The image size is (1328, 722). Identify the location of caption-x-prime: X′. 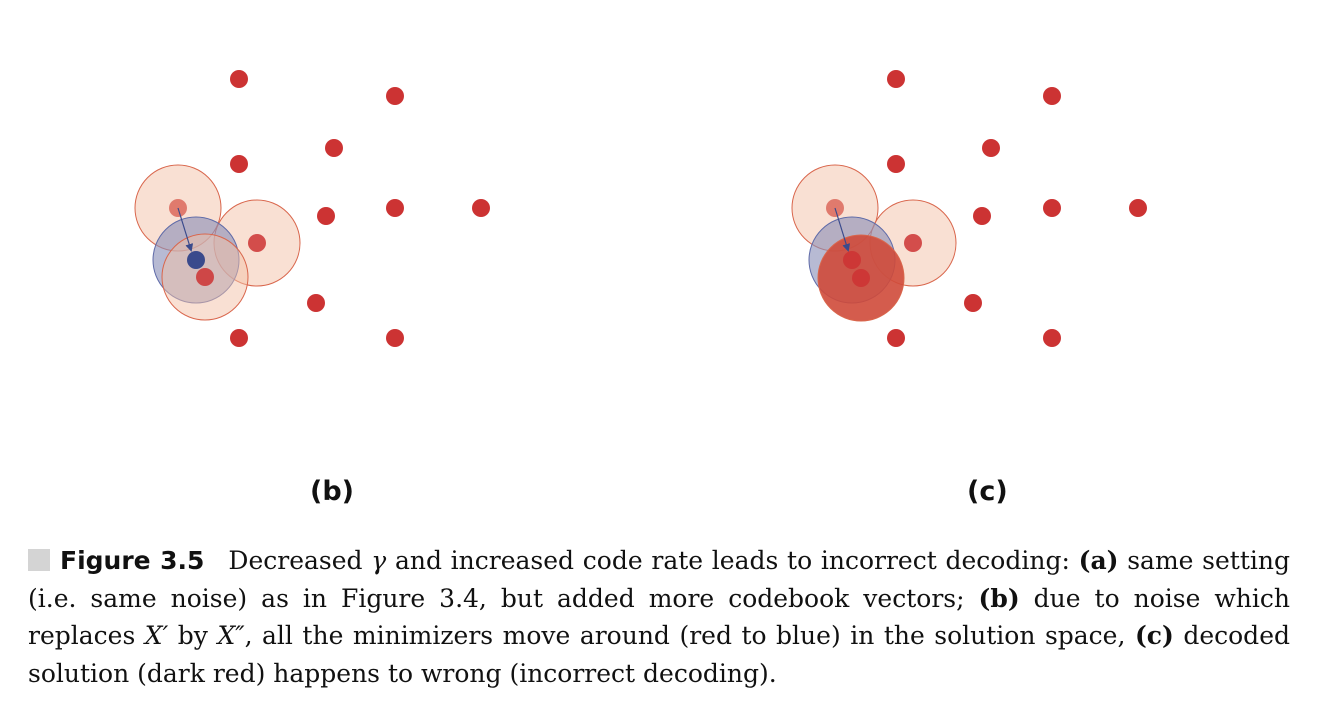
(156, 635).